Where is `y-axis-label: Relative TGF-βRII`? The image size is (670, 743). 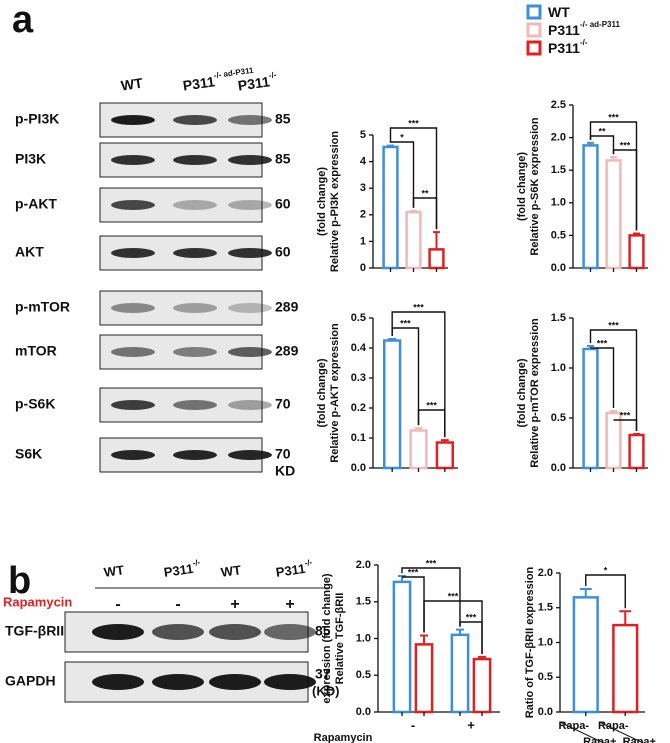 y-axis-label: Relative TGF-βRII is located at coordinates (340, 639).